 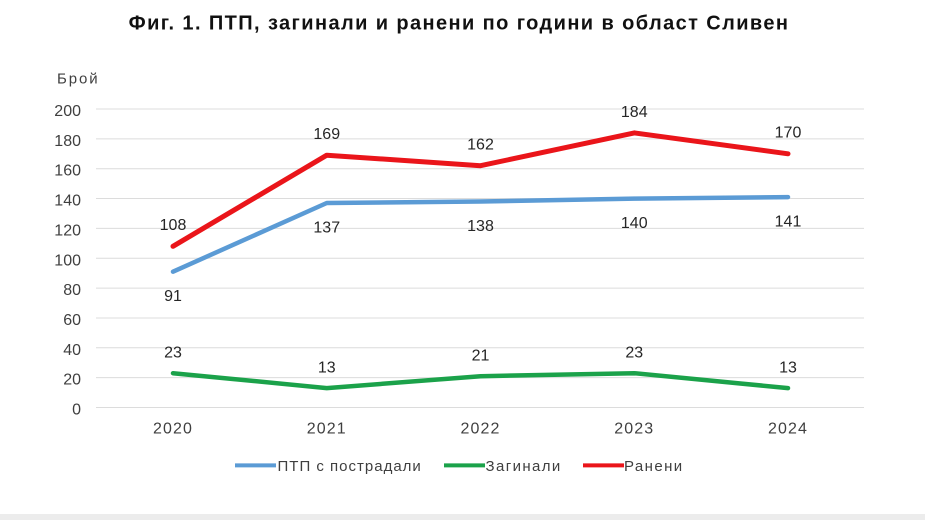 I want to click on svg-text: Загинали, so click(x=524, y=466).